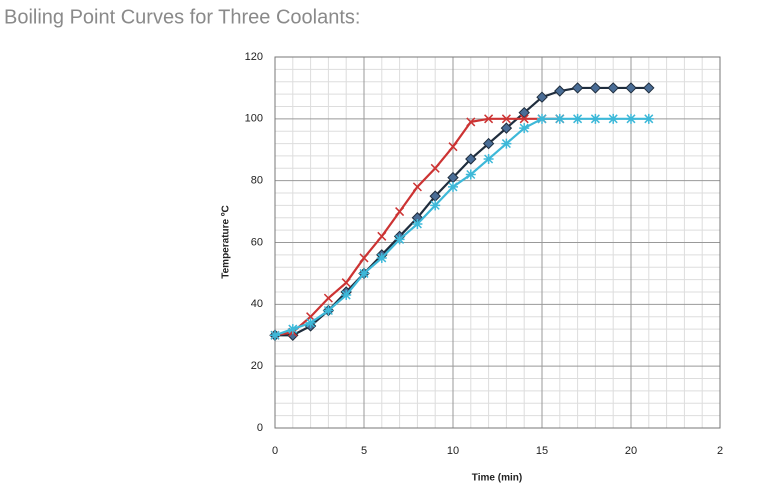  I want to click on page-title: Boiling Point Curves for Three Coolants:, so click(182, 17).